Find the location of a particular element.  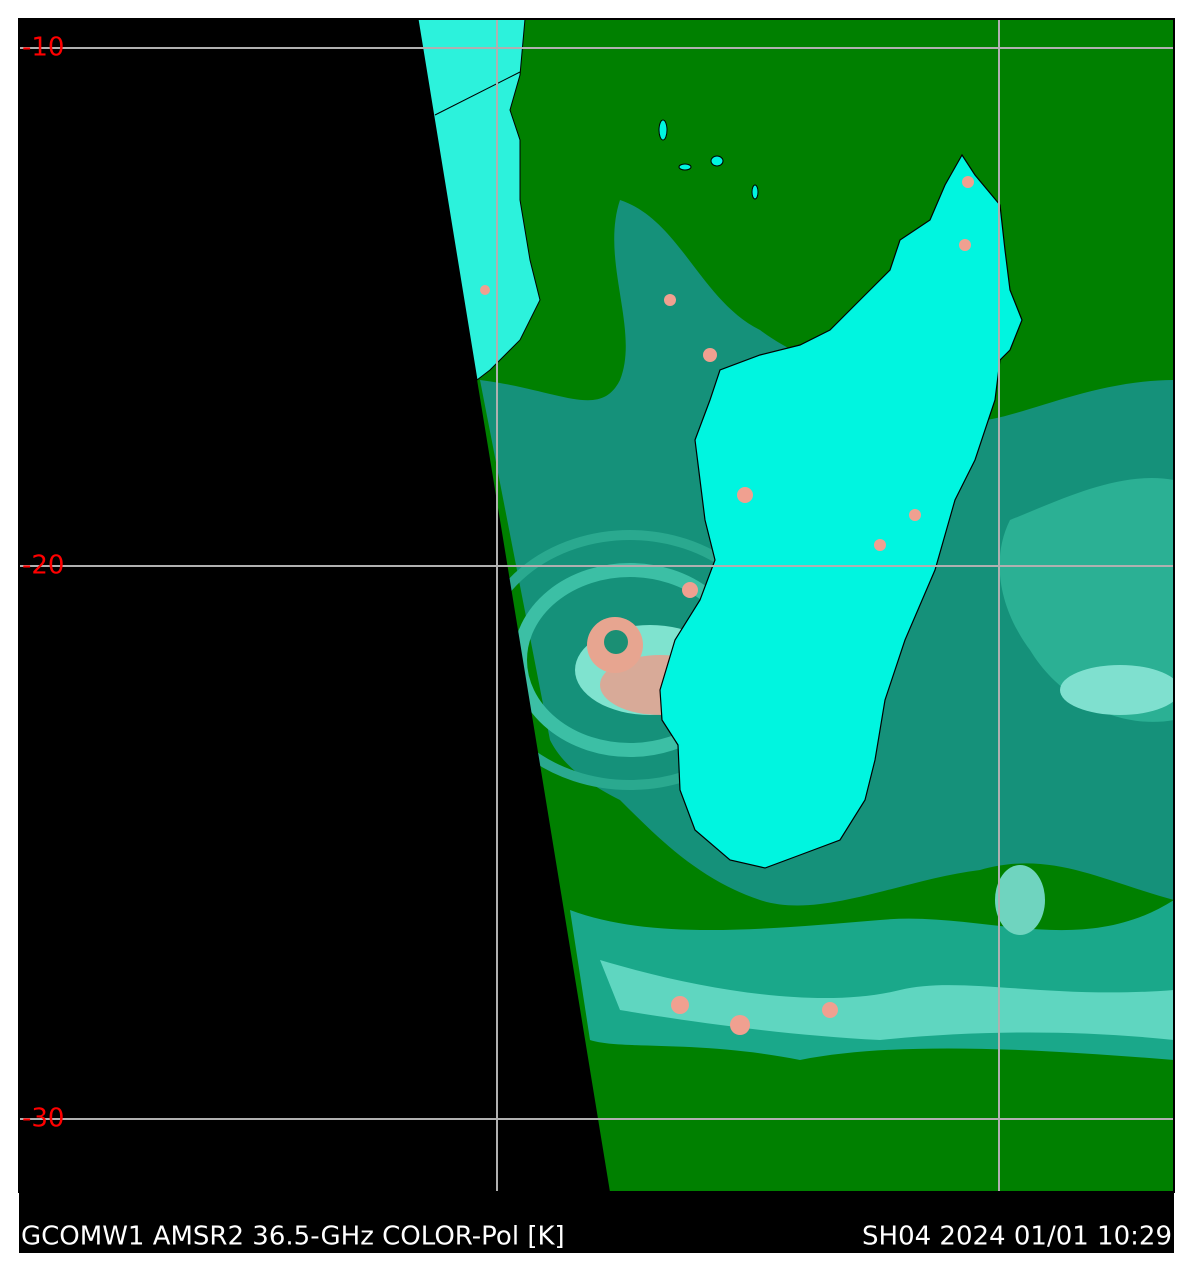

caption-left: GCOMW1 AMSR2 36.5-GHz COLOR-Pol [K] is located at coordinates (293, 1237).